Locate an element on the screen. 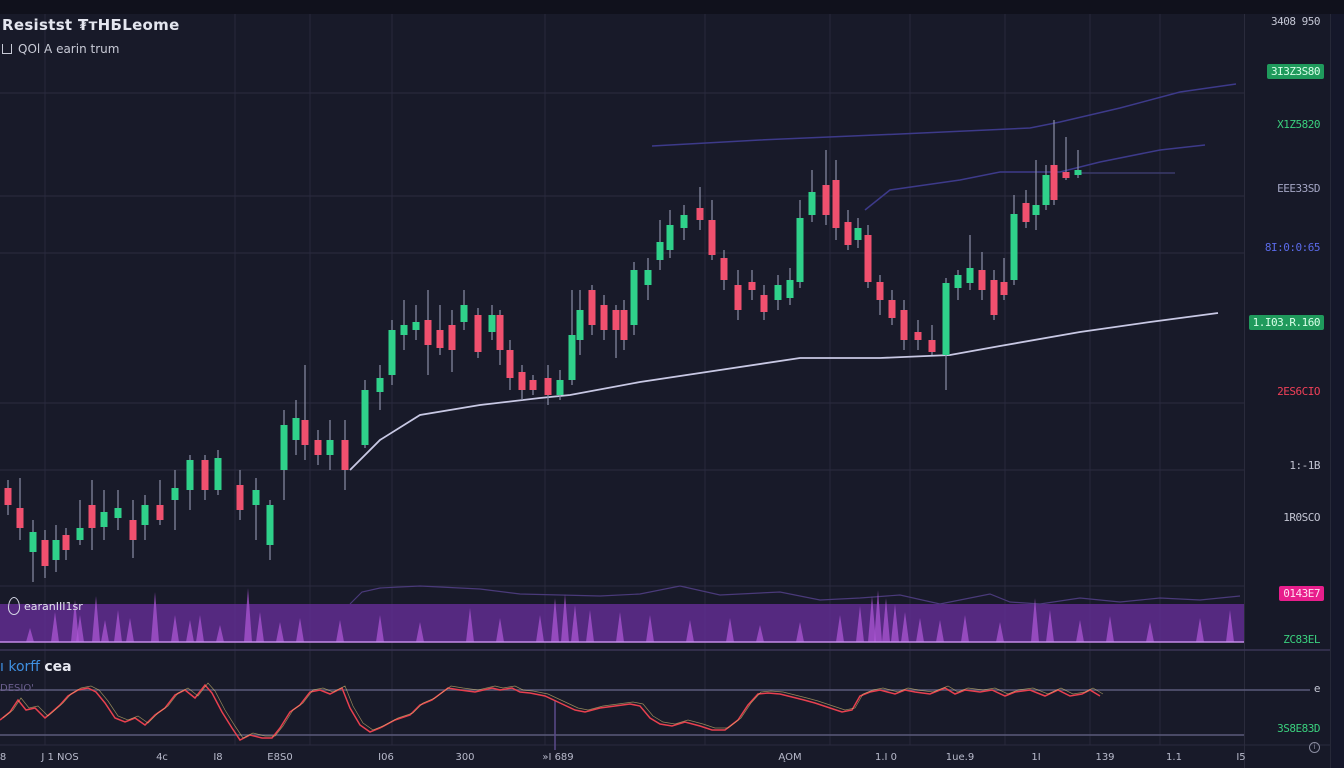 This screenshot has width=1344, height=768. time-tick: ĄOM is located at coordinates (790, 757).